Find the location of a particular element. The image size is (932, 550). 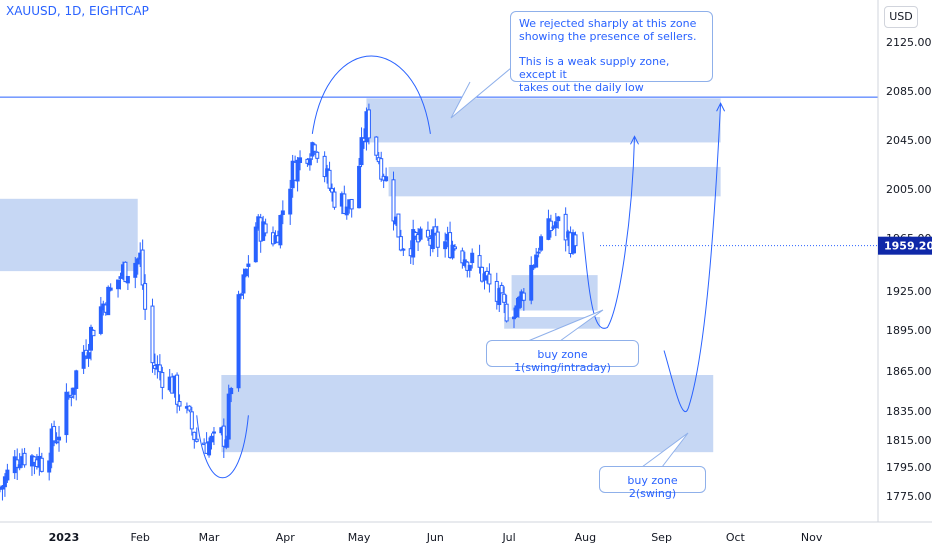

march-low-arc is located at coordinates (222, 447).